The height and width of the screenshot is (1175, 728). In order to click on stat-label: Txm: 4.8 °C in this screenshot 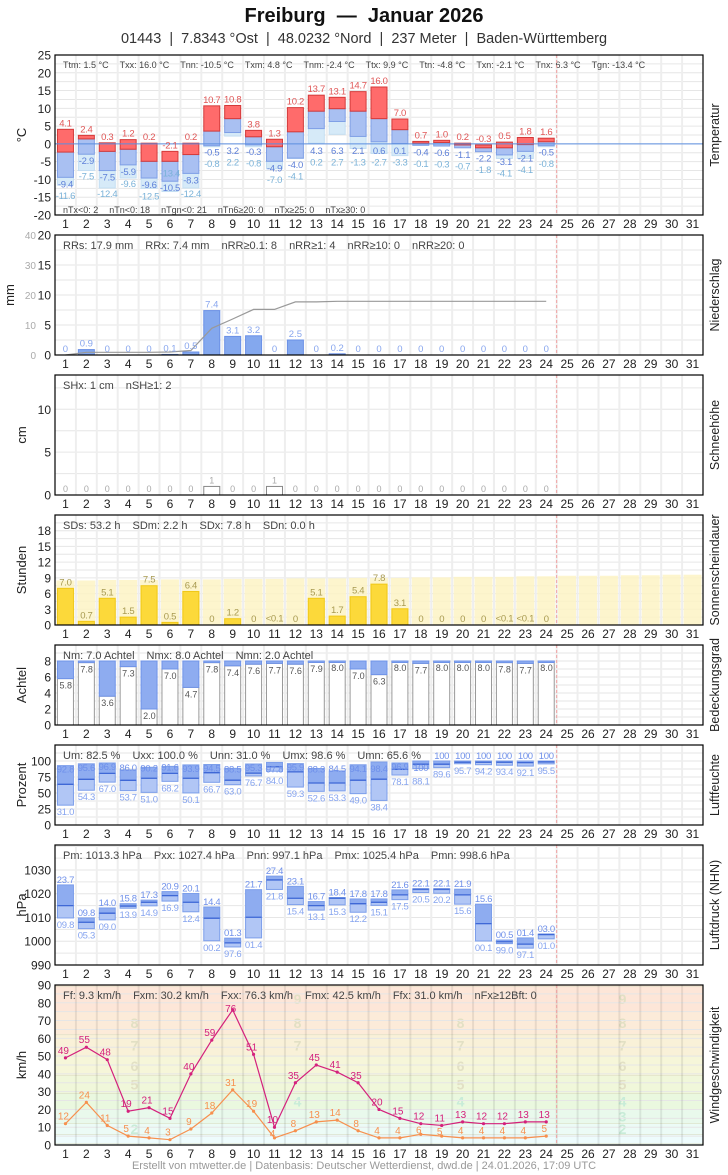, I will do `click(269, 65)`.